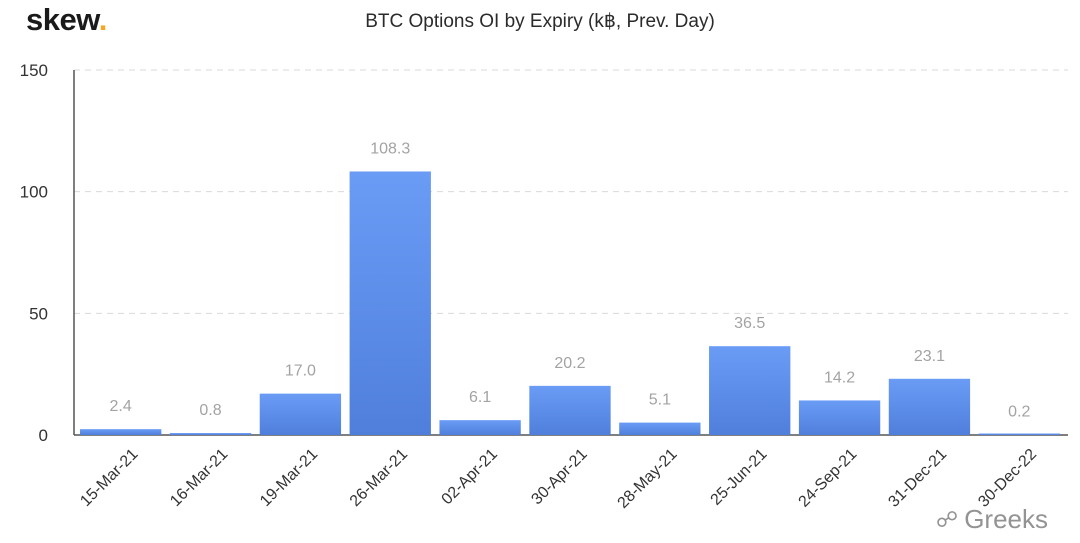  What do you see at coordinates (390, 148) in the screenshot?
I see `value-label: 108.3` at bounding box center [390, 148].